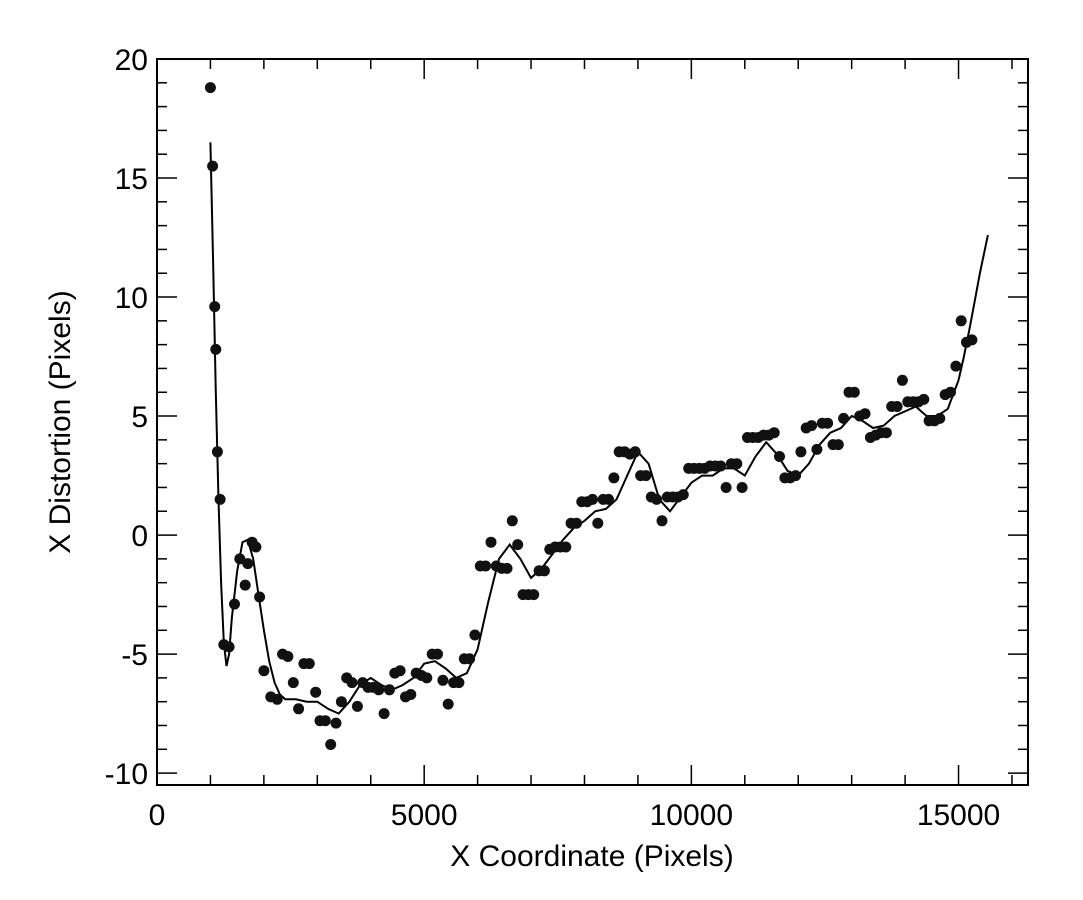 The width and height of the screenshot is (1083, 900). What do you see at coordinates (157, 815) in the screenshot?
I see `x-tick-label: 0` at bounding box center [157, 815].